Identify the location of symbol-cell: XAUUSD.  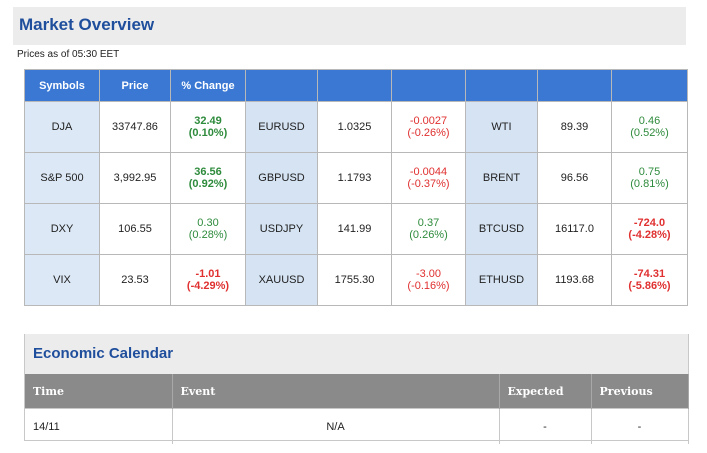
(281, 280).